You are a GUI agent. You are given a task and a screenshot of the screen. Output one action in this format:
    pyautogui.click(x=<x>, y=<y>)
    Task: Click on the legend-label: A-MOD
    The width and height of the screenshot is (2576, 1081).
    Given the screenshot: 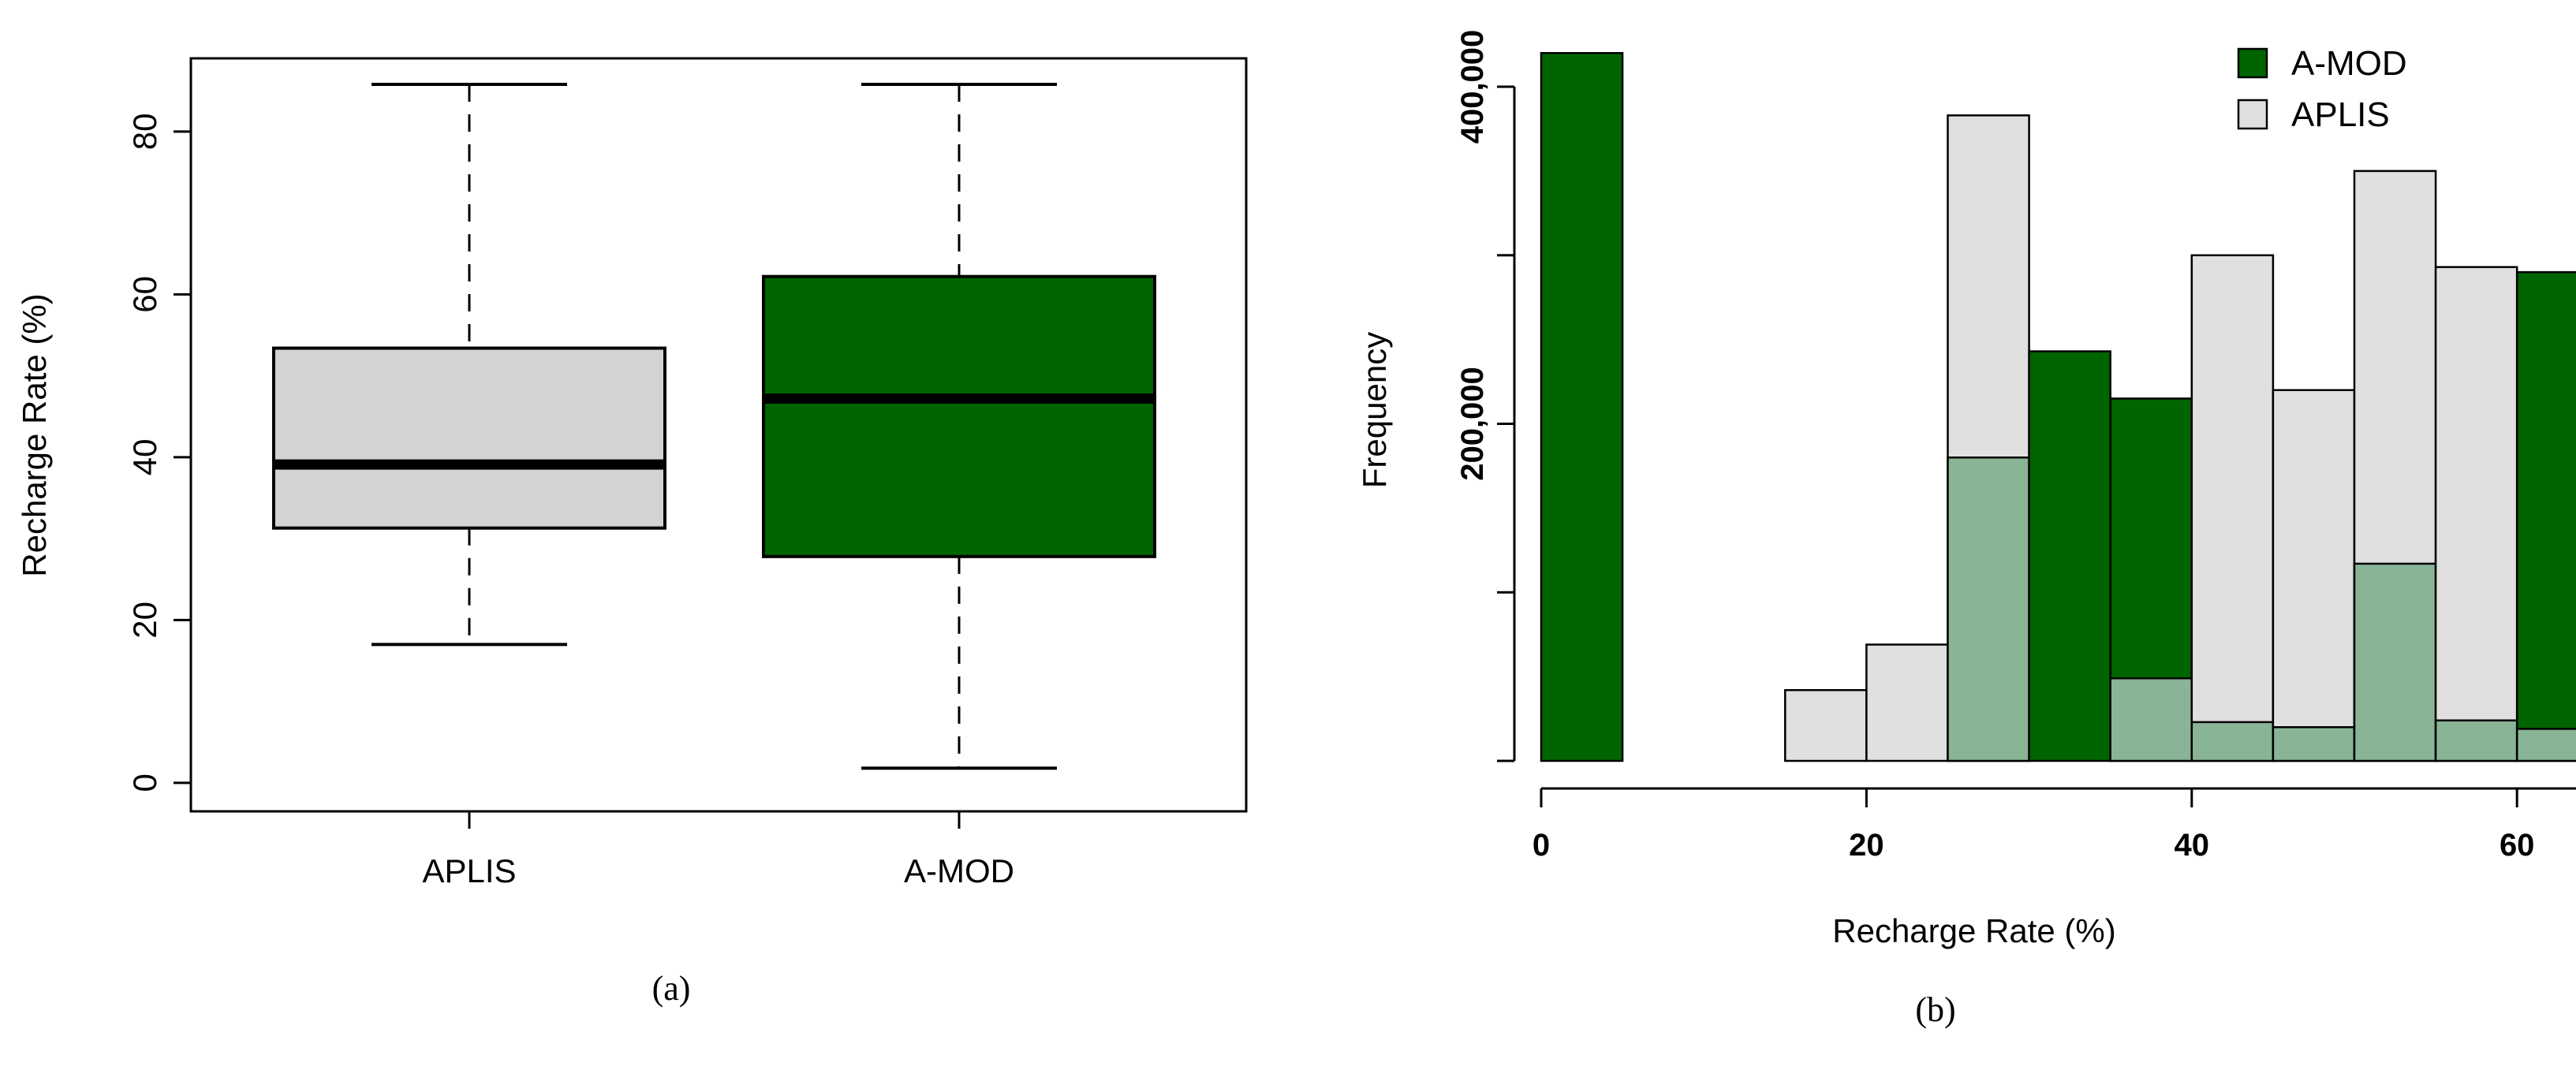 What is the action you would take?
    pyautogui.click(x=2349, y=64)
    